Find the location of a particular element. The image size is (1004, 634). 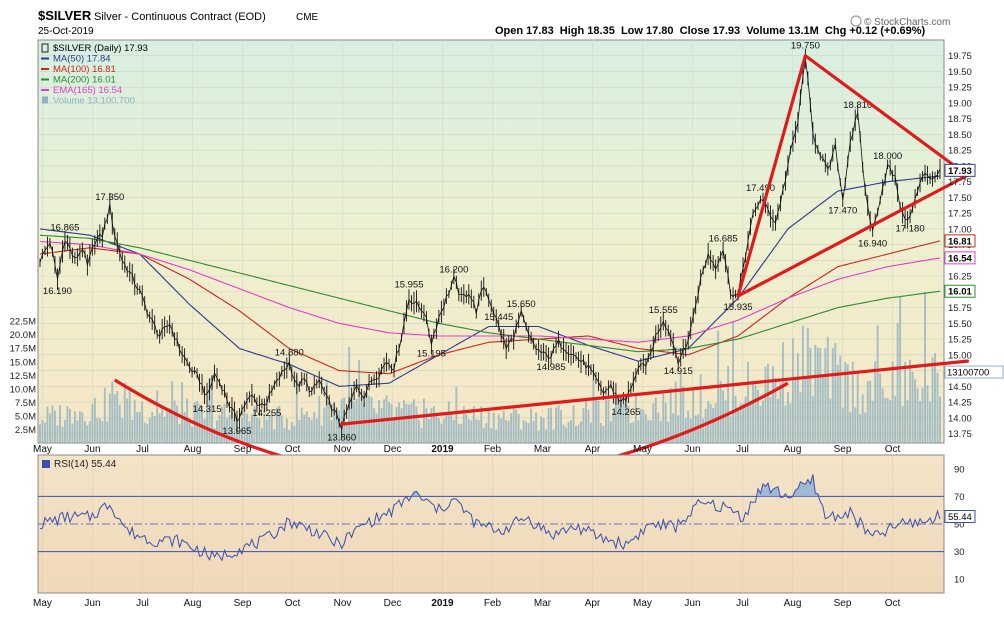

price-tag-text: 17.93 is located at coordinates (960, 171).